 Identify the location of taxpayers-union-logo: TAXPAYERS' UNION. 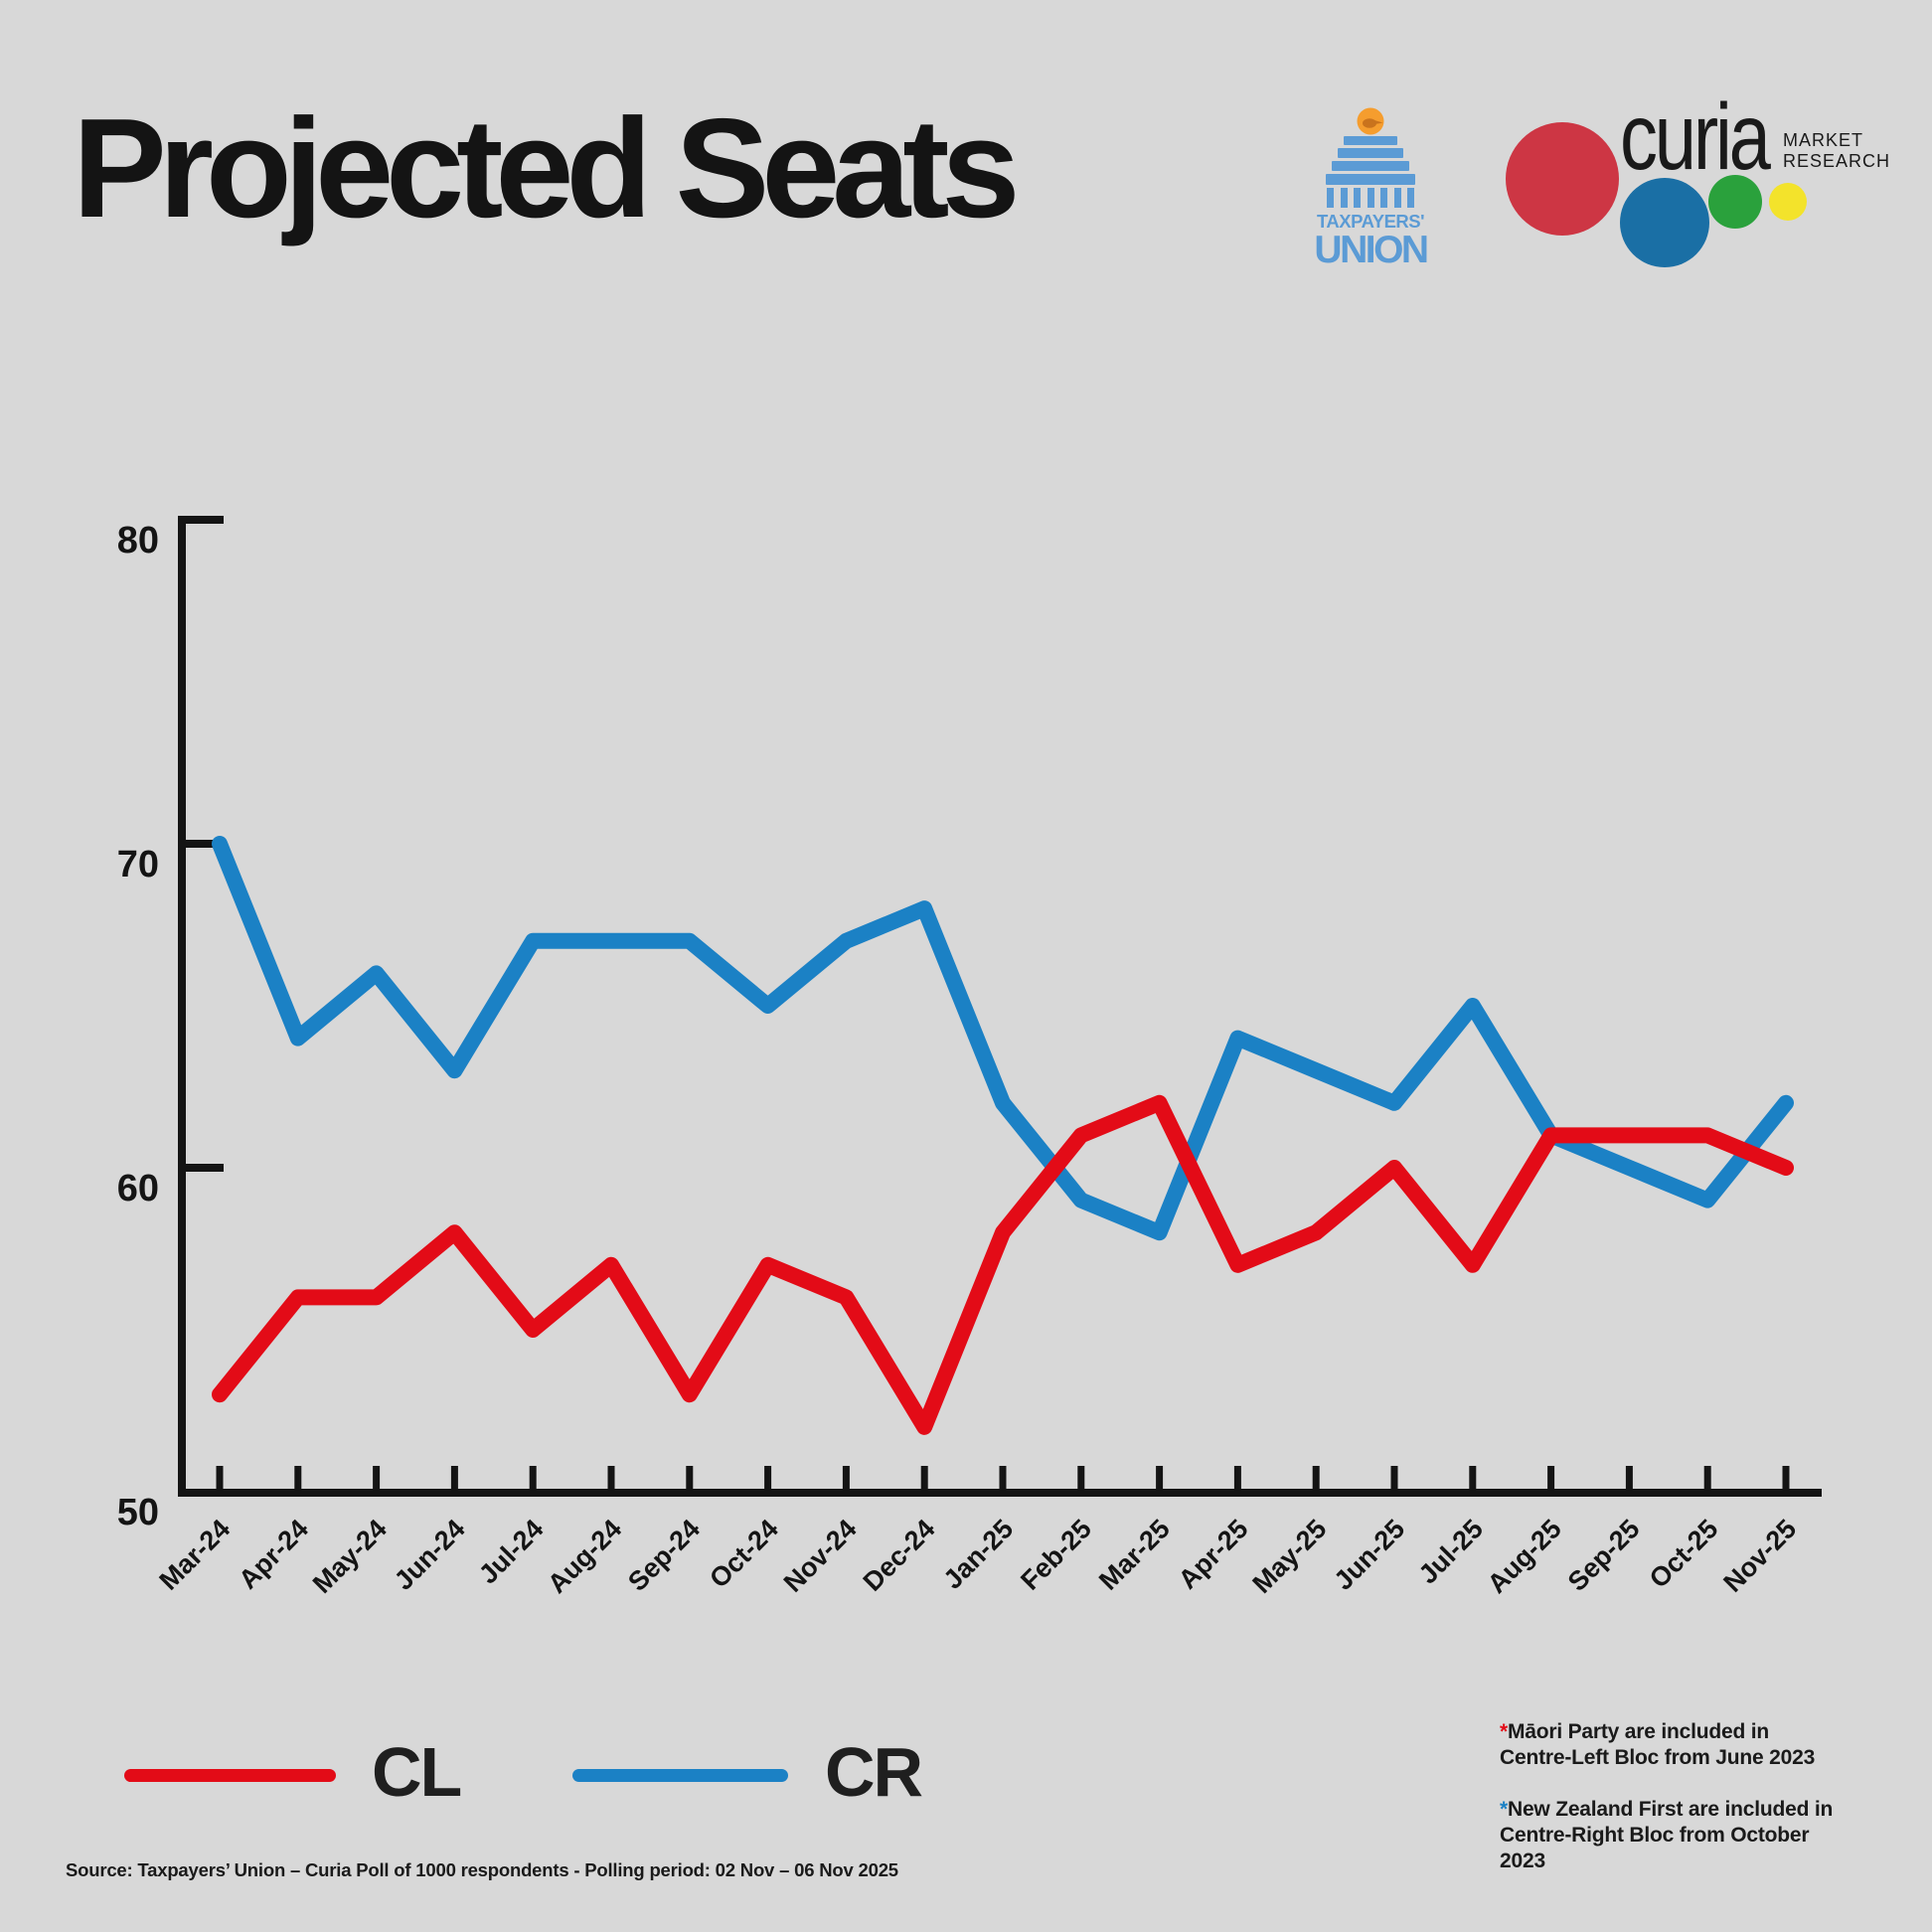
(1371, 188).